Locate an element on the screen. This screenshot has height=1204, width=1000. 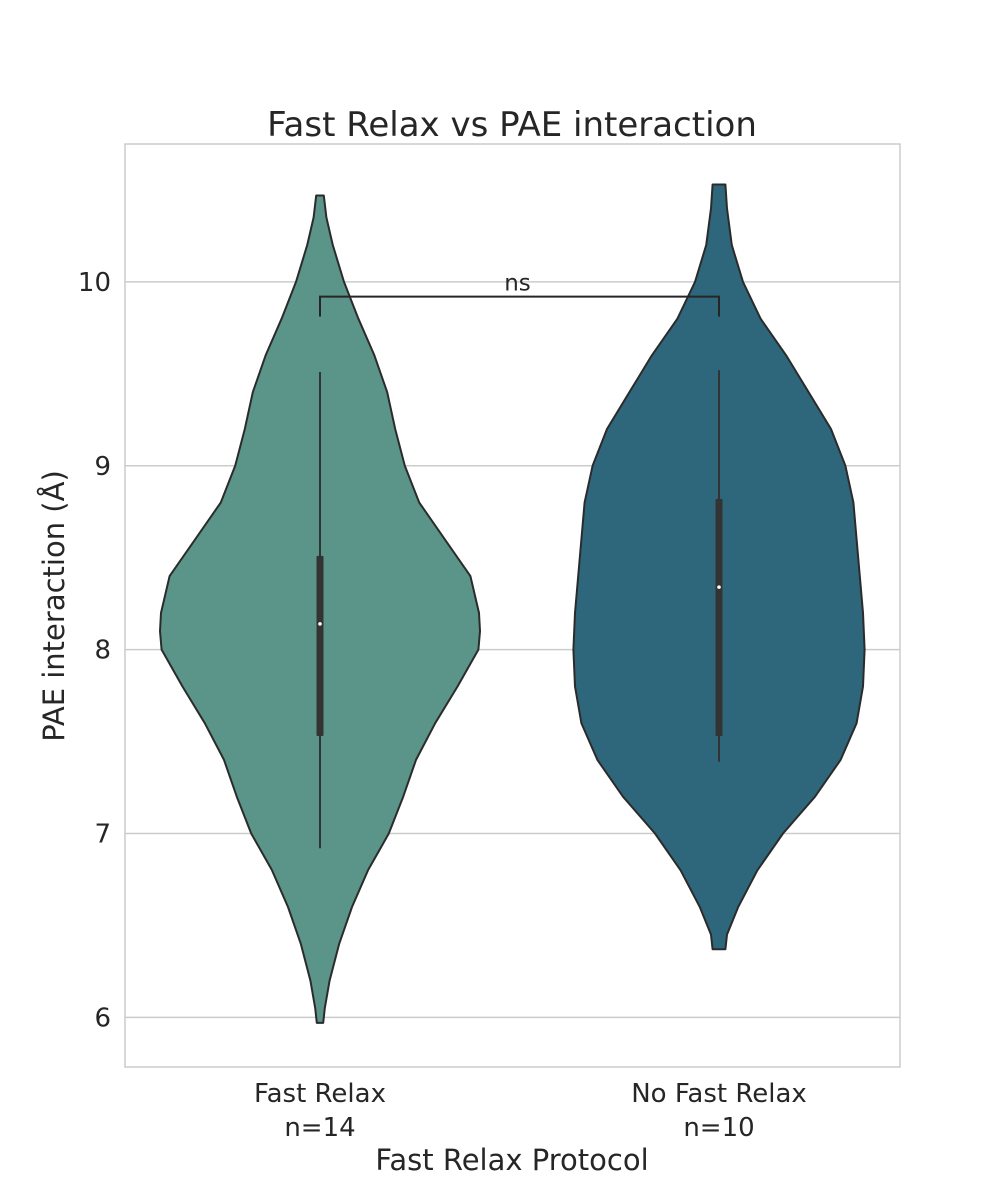
x-tick-label: Fast Relax is located at coordinates (320, 1094).